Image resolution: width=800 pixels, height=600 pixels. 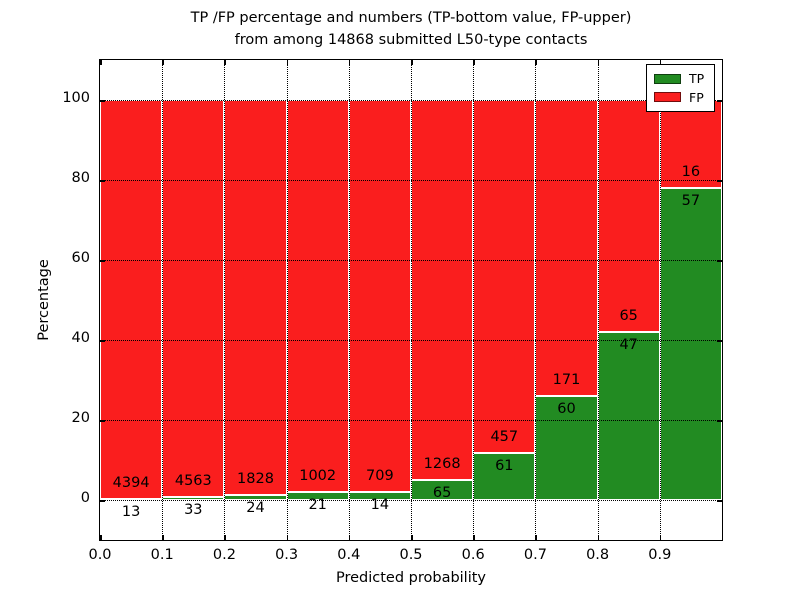 I want to click on fp-count-label: 65, so click(x=628, y=316).